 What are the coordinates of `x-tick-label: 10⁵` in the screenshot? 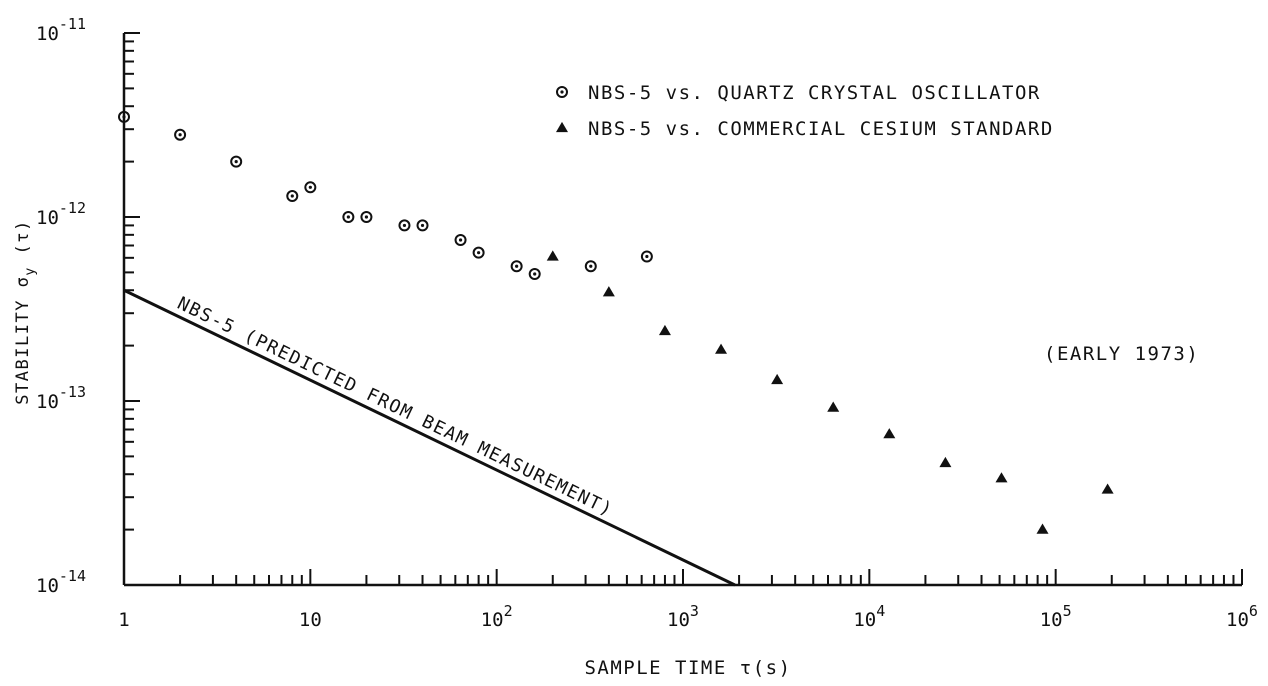 It's located at (1056, 616).